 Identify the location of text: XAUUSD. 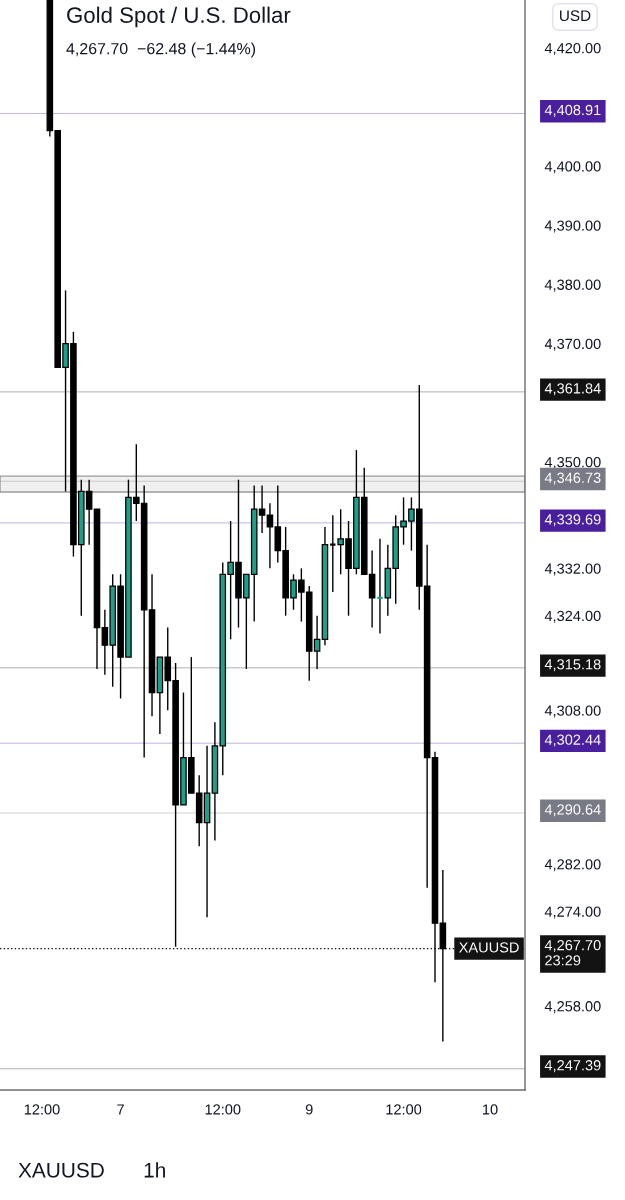
(61, 1170).